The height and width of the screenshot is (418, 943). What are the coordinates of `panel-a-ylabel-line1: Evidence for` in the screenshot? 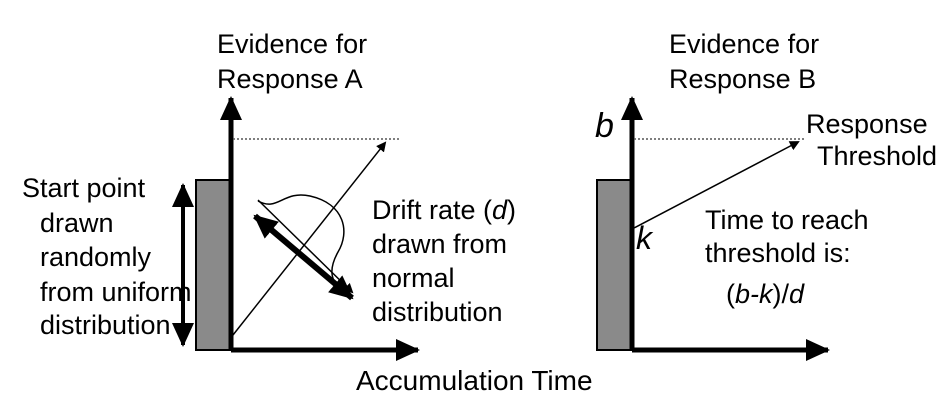 It's located at (292, 44).